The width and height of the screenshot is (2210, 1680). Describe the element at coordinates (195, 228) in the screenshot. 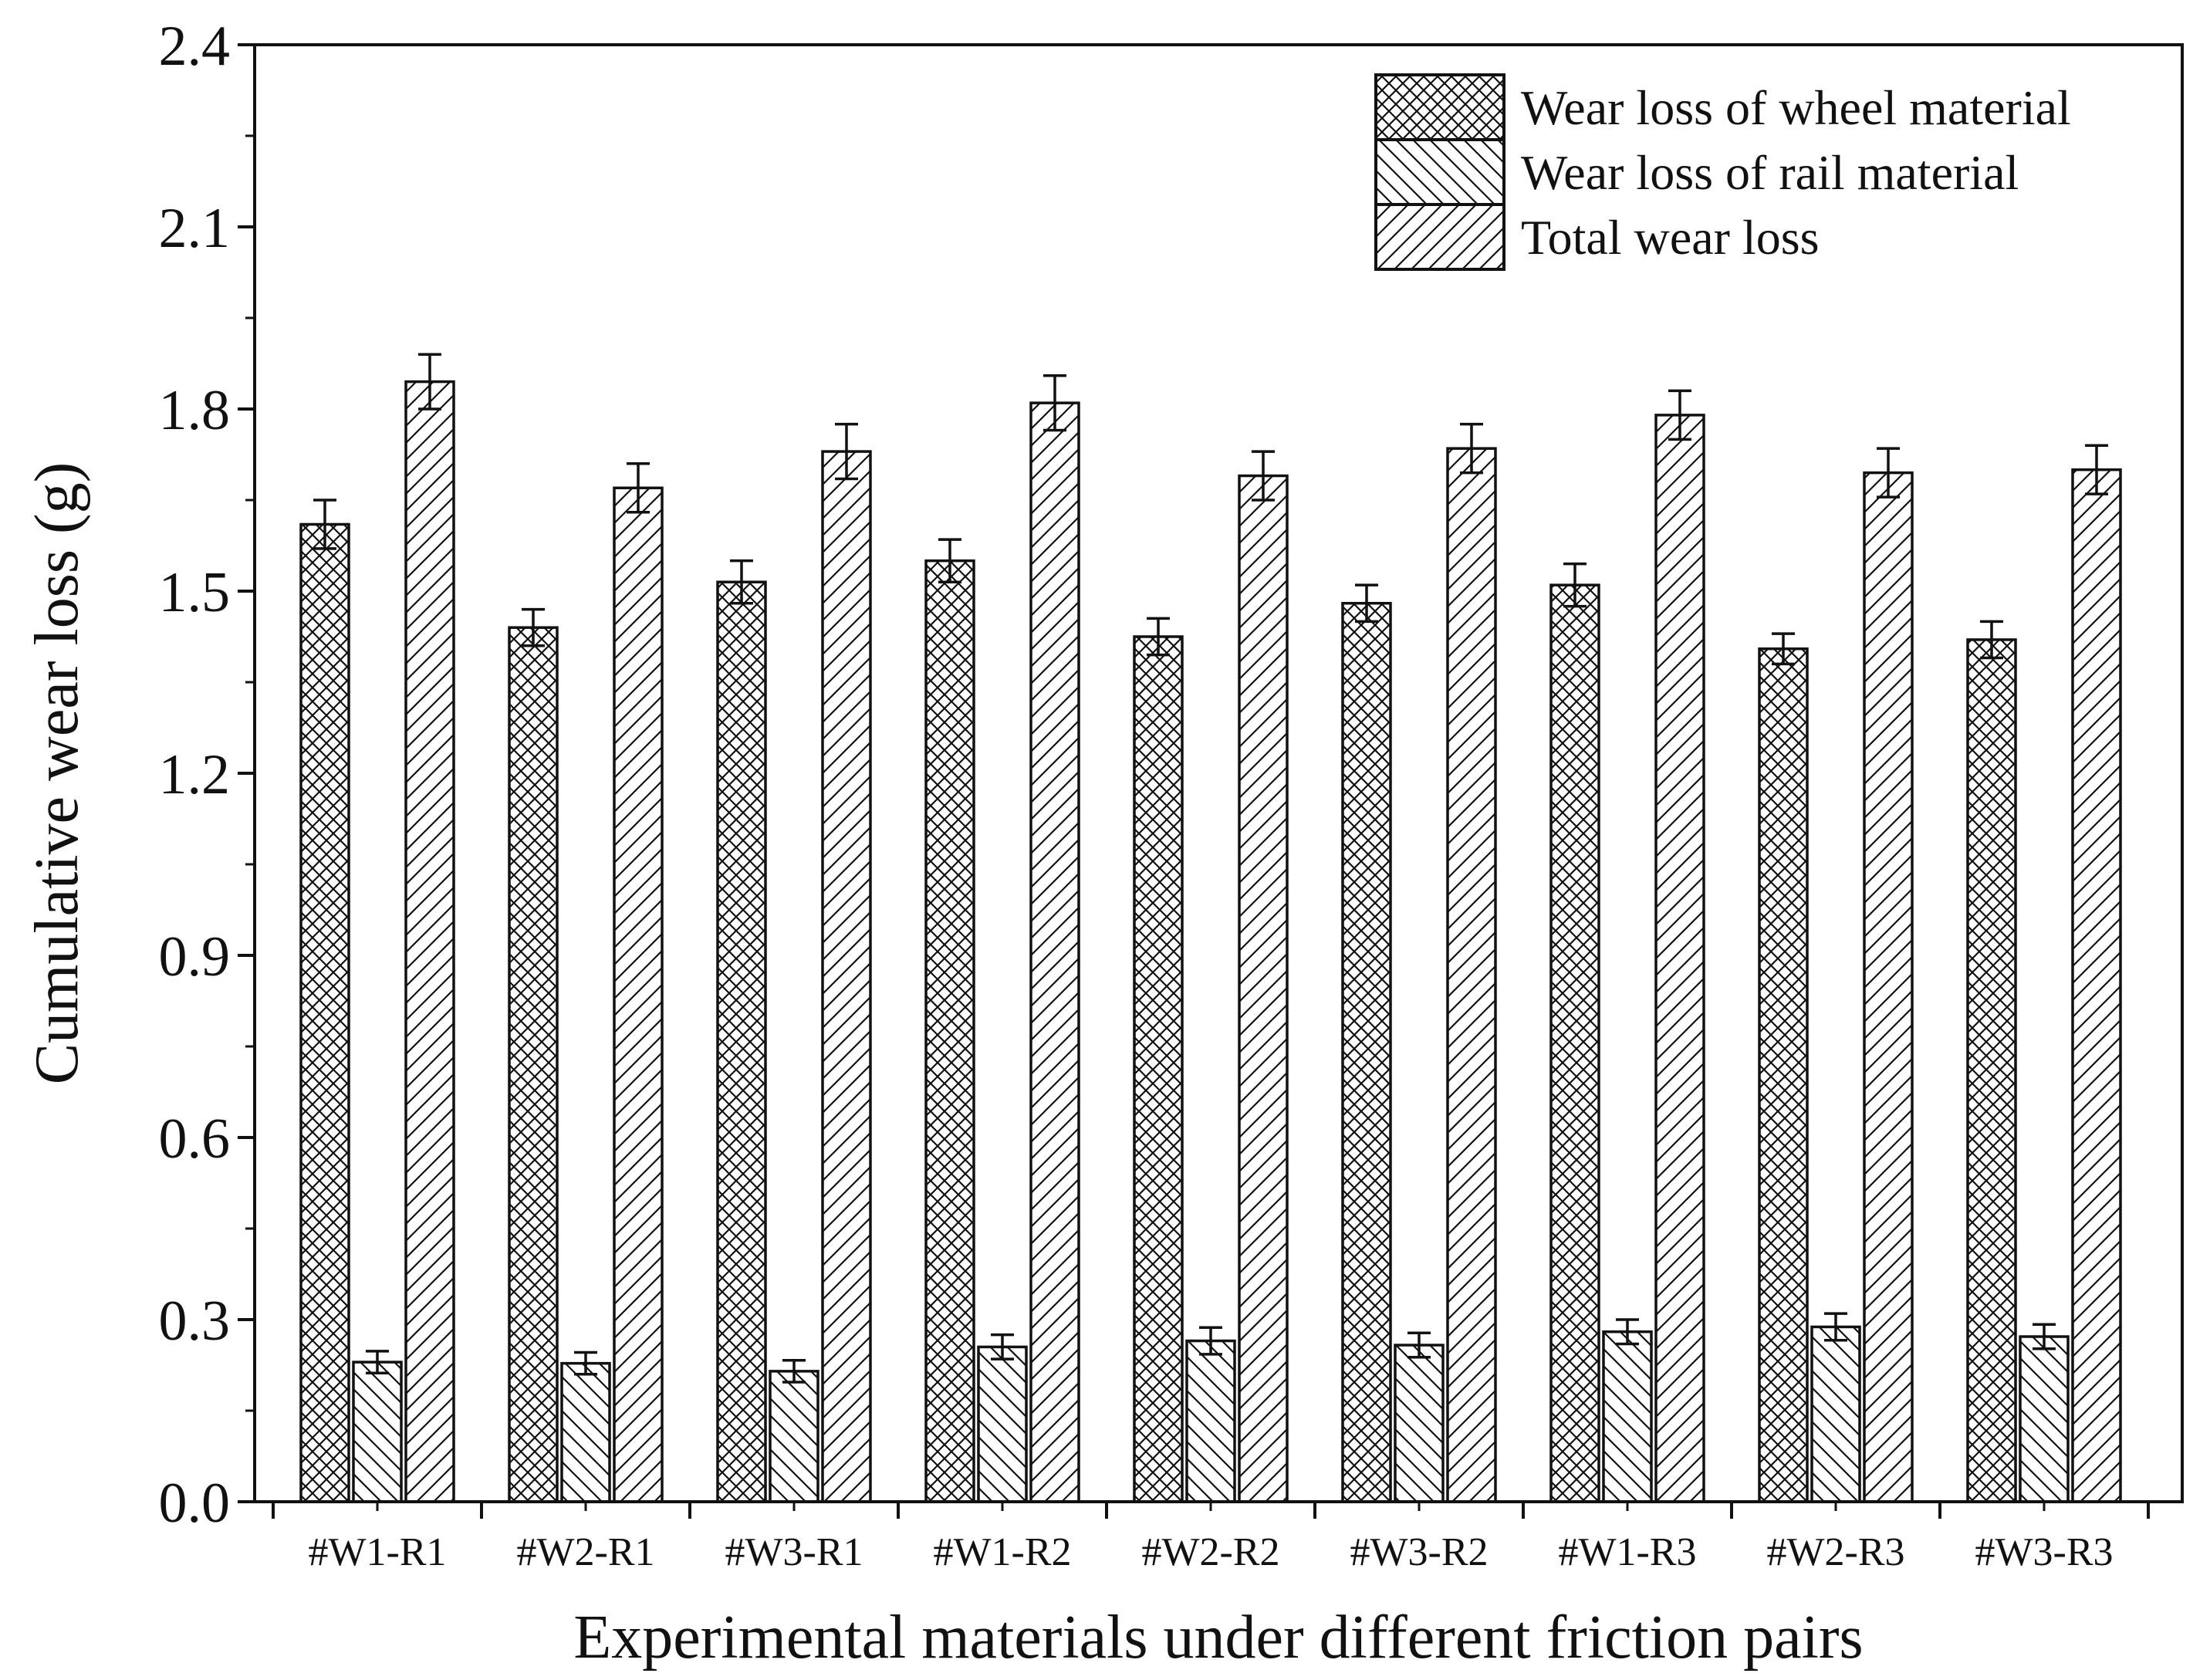

I see `y-tick-label: 2.1` at that location.